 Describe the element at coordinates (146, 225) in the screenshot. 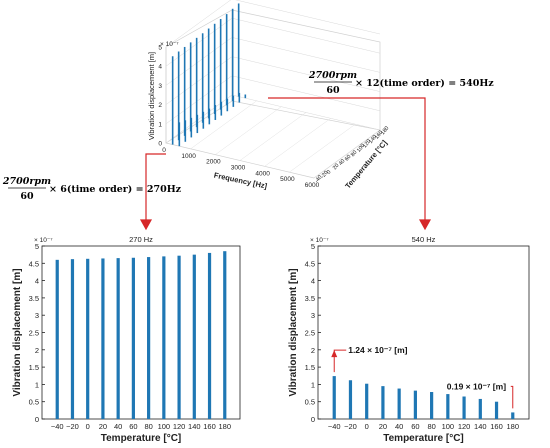

I see `arrow-to-270-head` at that location.